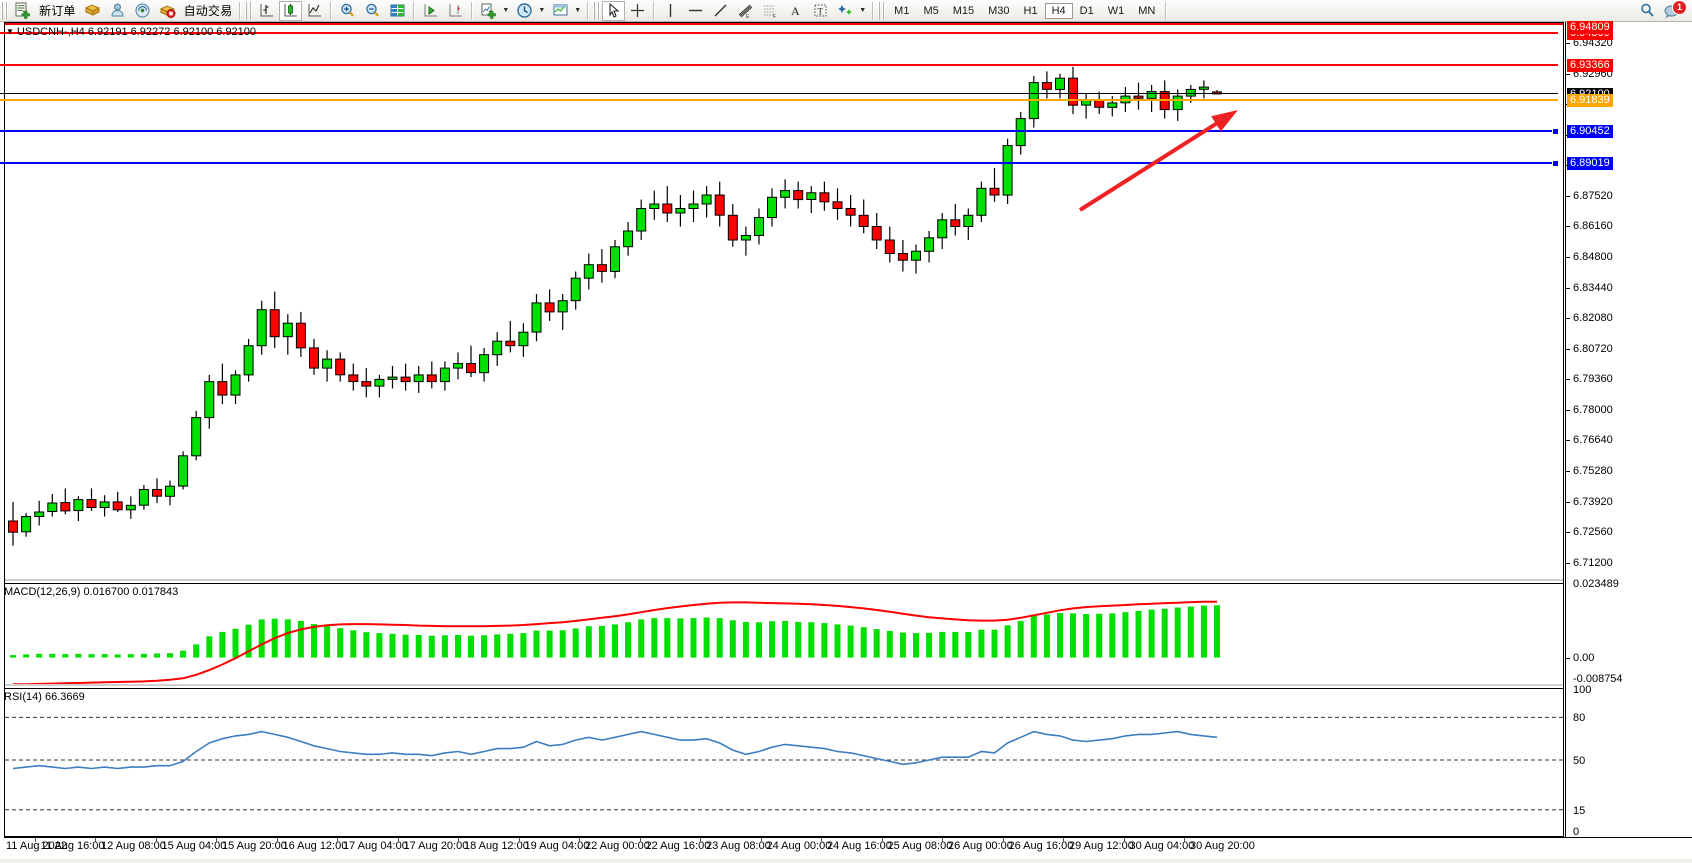 This screenshot has height=863, width=1692. Describe the element at coordinates (963, 10) in the screenshot. I see `timeframe-m15: M15` at that location.